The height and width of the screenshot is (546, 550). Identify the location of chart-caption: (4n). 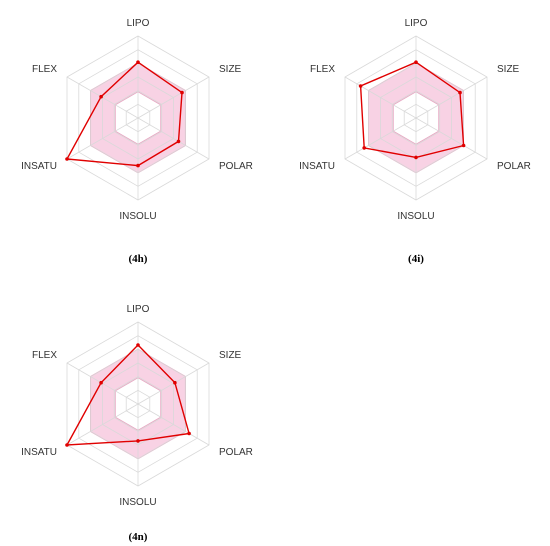
(138, 537).